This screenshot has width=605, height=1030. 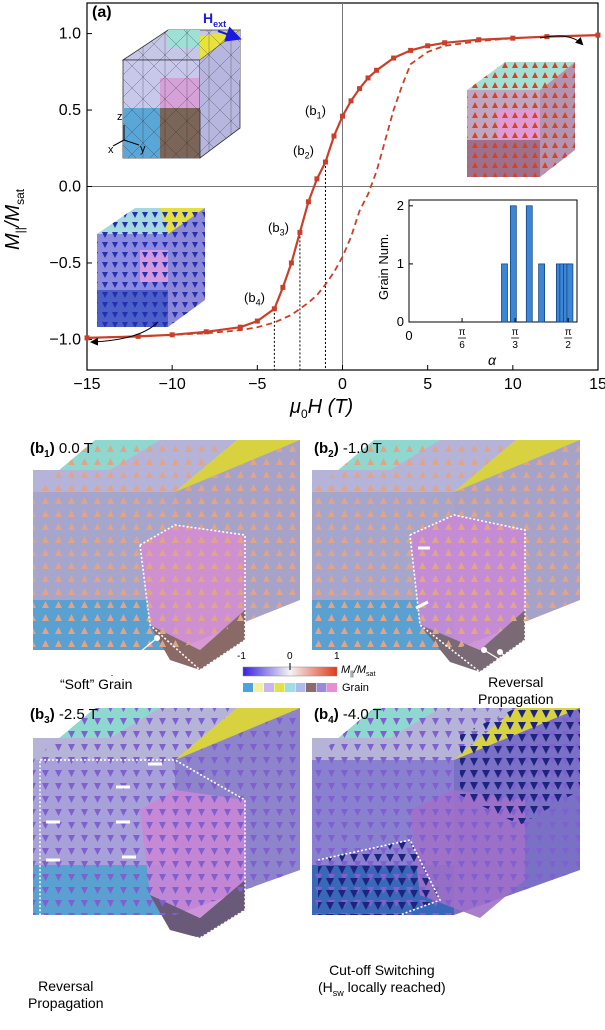 I want to click on histogram-bars, so click(x=537, y=264).